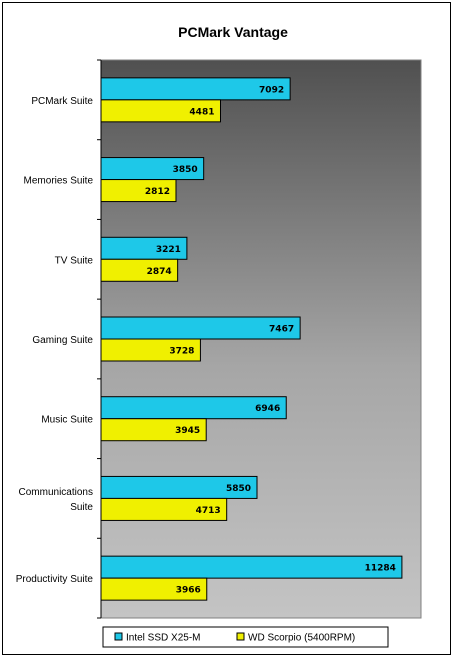 The width and height of the screenshot is (455, 659). What do you see at coordinates (55, 579) in the screenshot?
I see `category-label: Productivity Suite` at bounding box center [55, 579].